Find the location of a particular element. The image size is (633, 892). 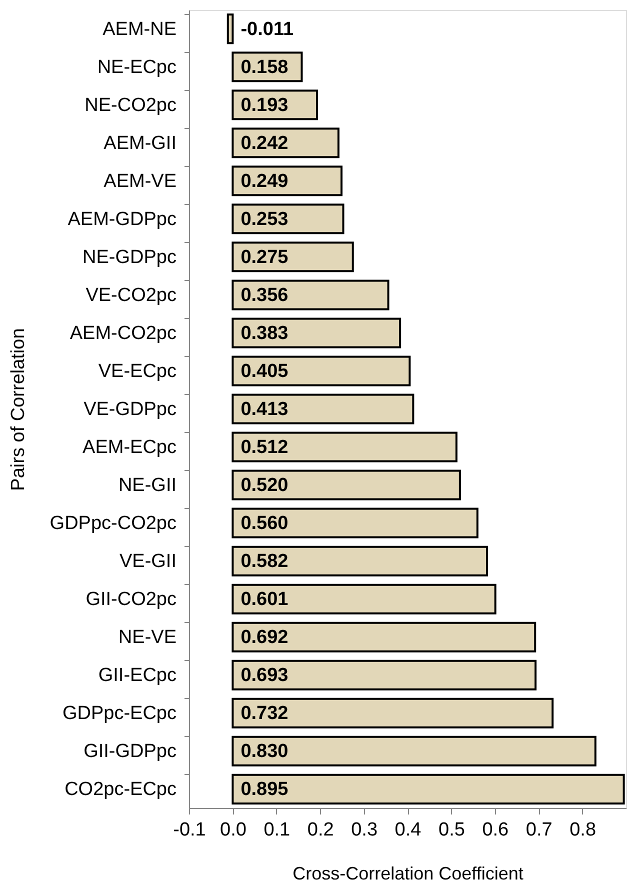

y-tick-label: GII-GDPpc is located at coordinates (130, 751).